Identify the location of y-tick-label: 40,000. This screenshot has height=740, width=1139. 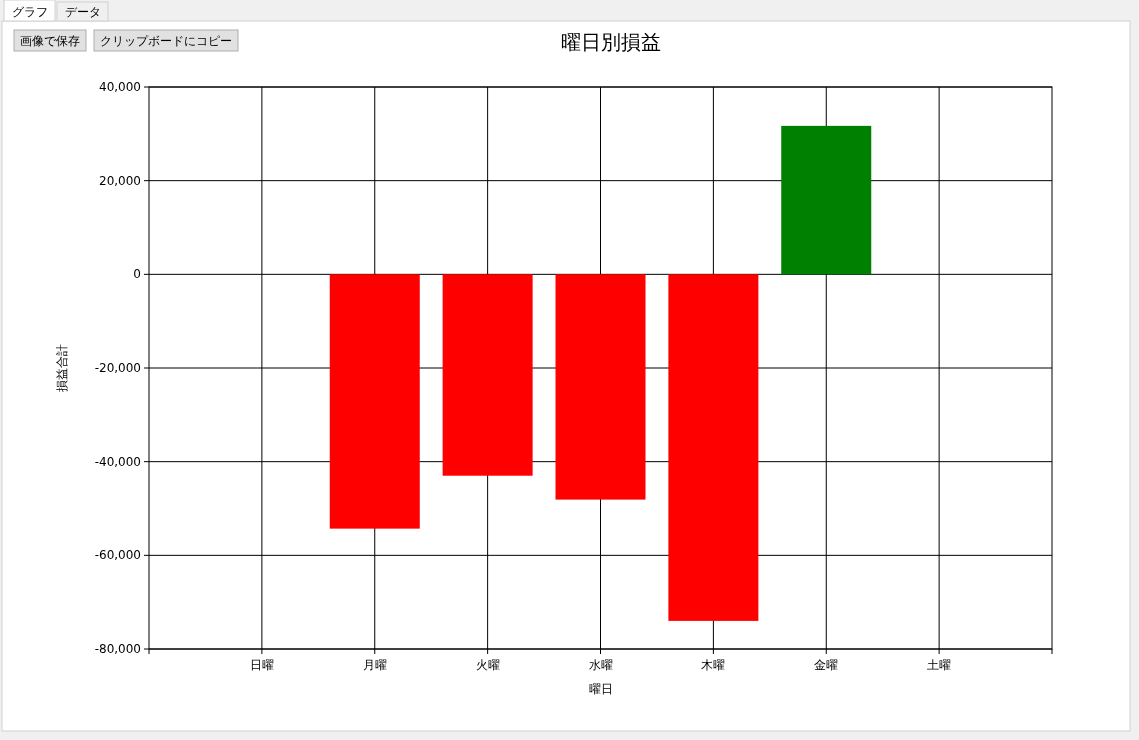
(120, 87).